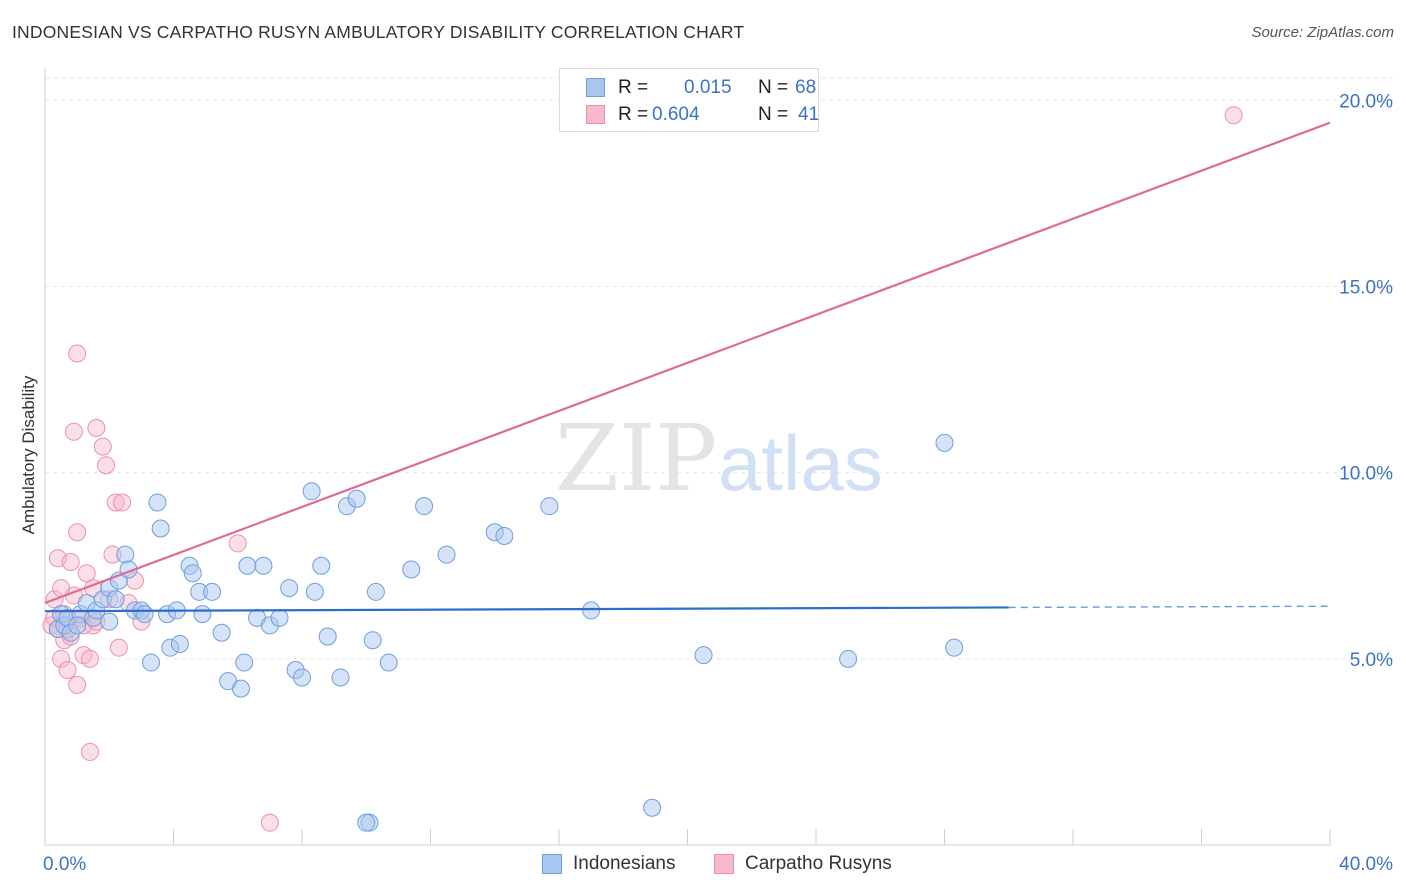 This screenshot has height=892, width=1406. I want to click on y-tick-label: 15.0%, so click(1366, 288).